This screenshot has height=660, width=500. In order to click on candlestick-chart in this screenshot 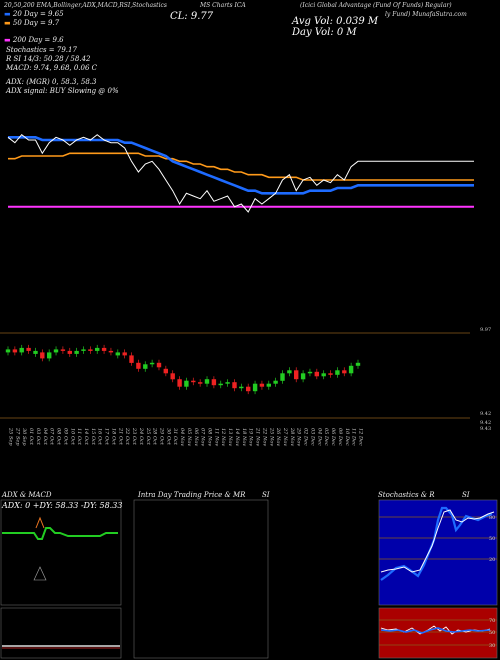, I will do `click(183, 369)`.